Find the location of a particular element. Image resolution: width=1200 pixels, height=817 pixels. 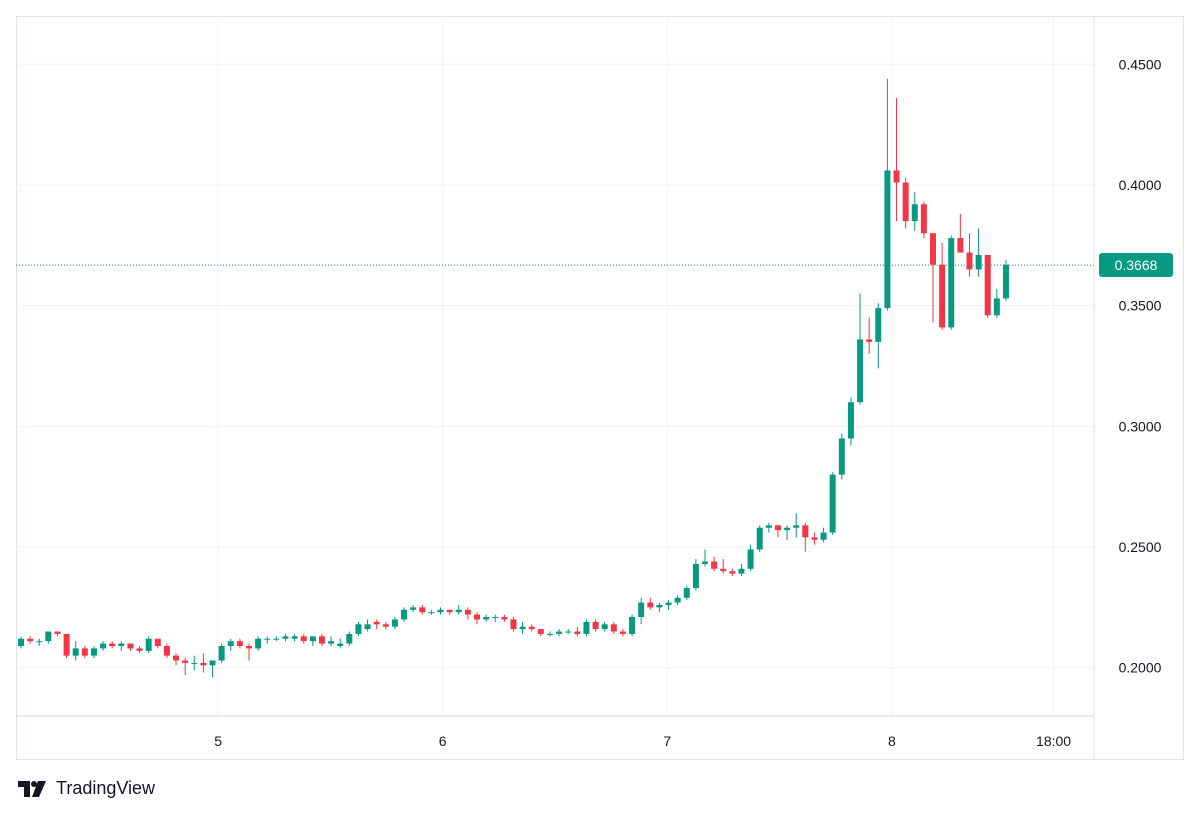

tradingview-brand: TradingView is located at coordinates (86, 788).